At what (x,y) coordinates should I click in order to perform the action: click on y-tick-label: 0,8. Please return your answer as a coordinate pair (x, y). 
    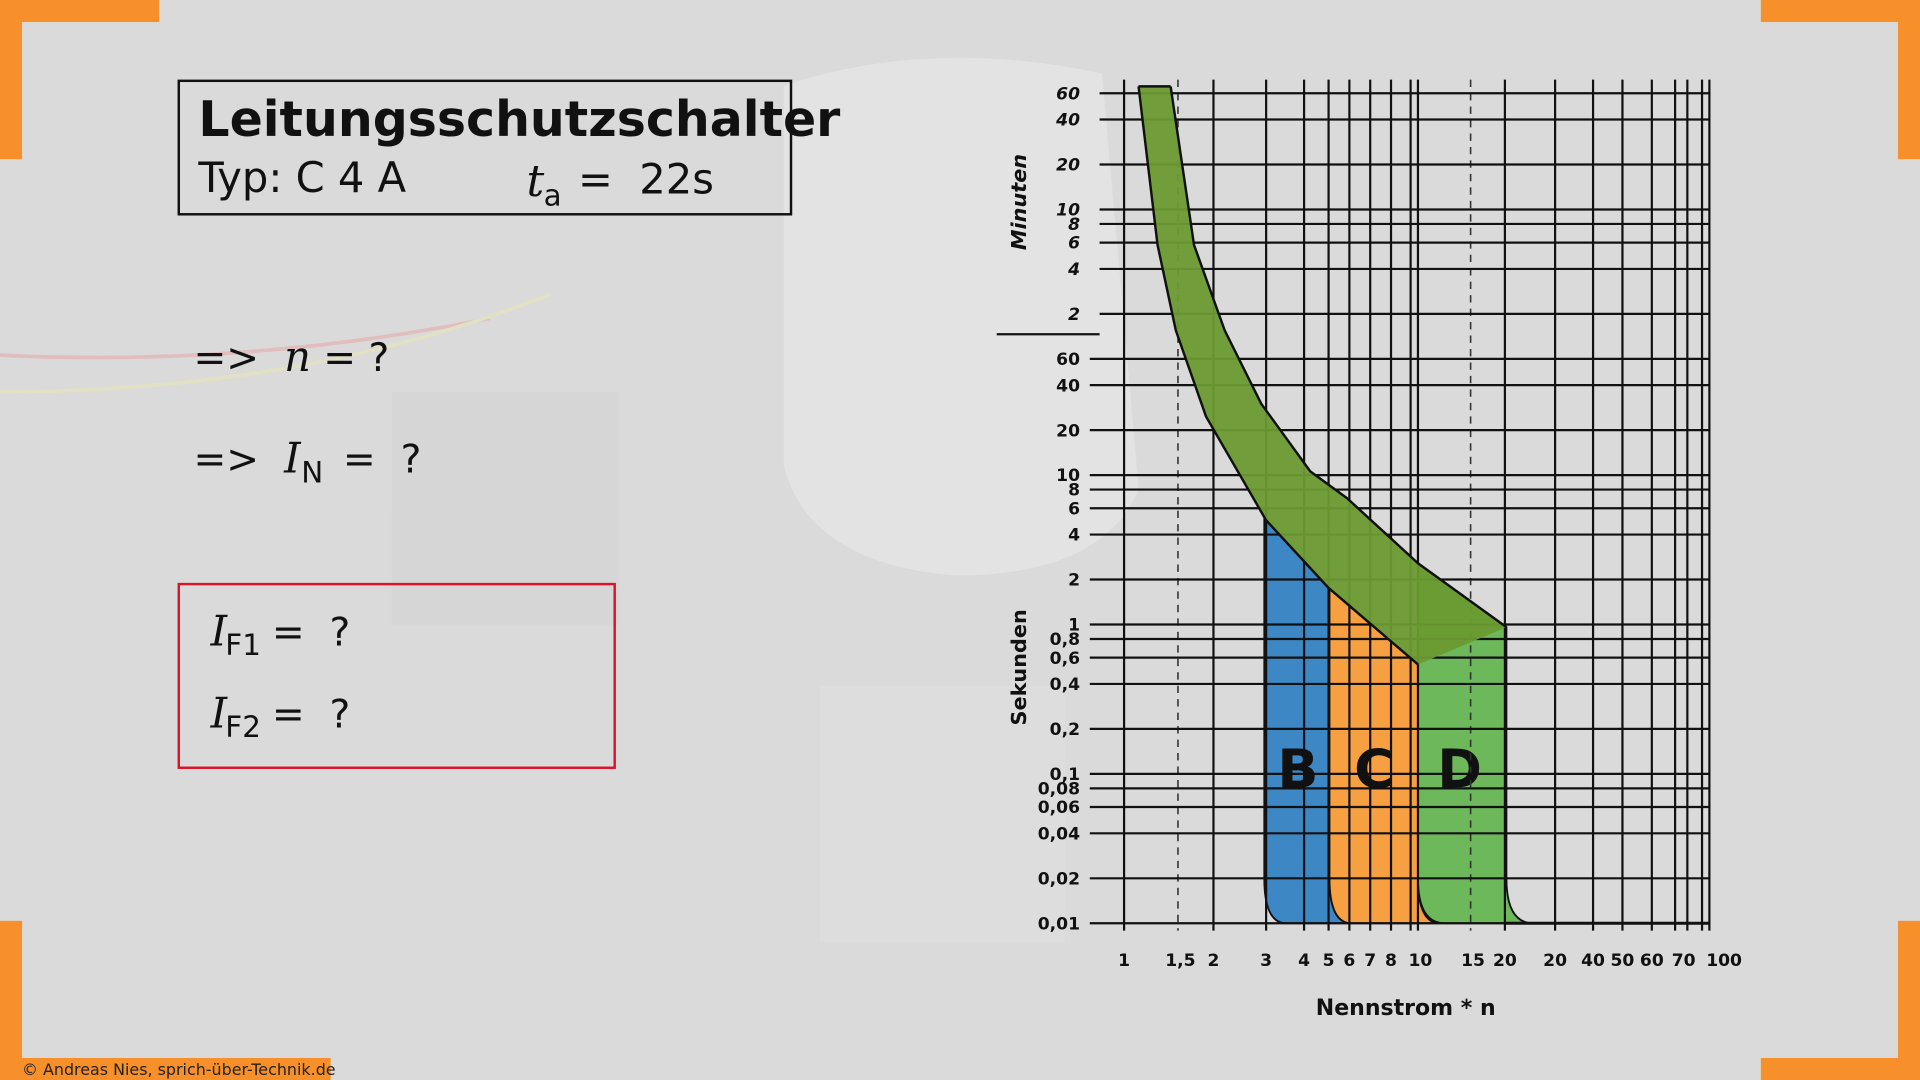
    Looking at the image, I should click on (1065, 640).